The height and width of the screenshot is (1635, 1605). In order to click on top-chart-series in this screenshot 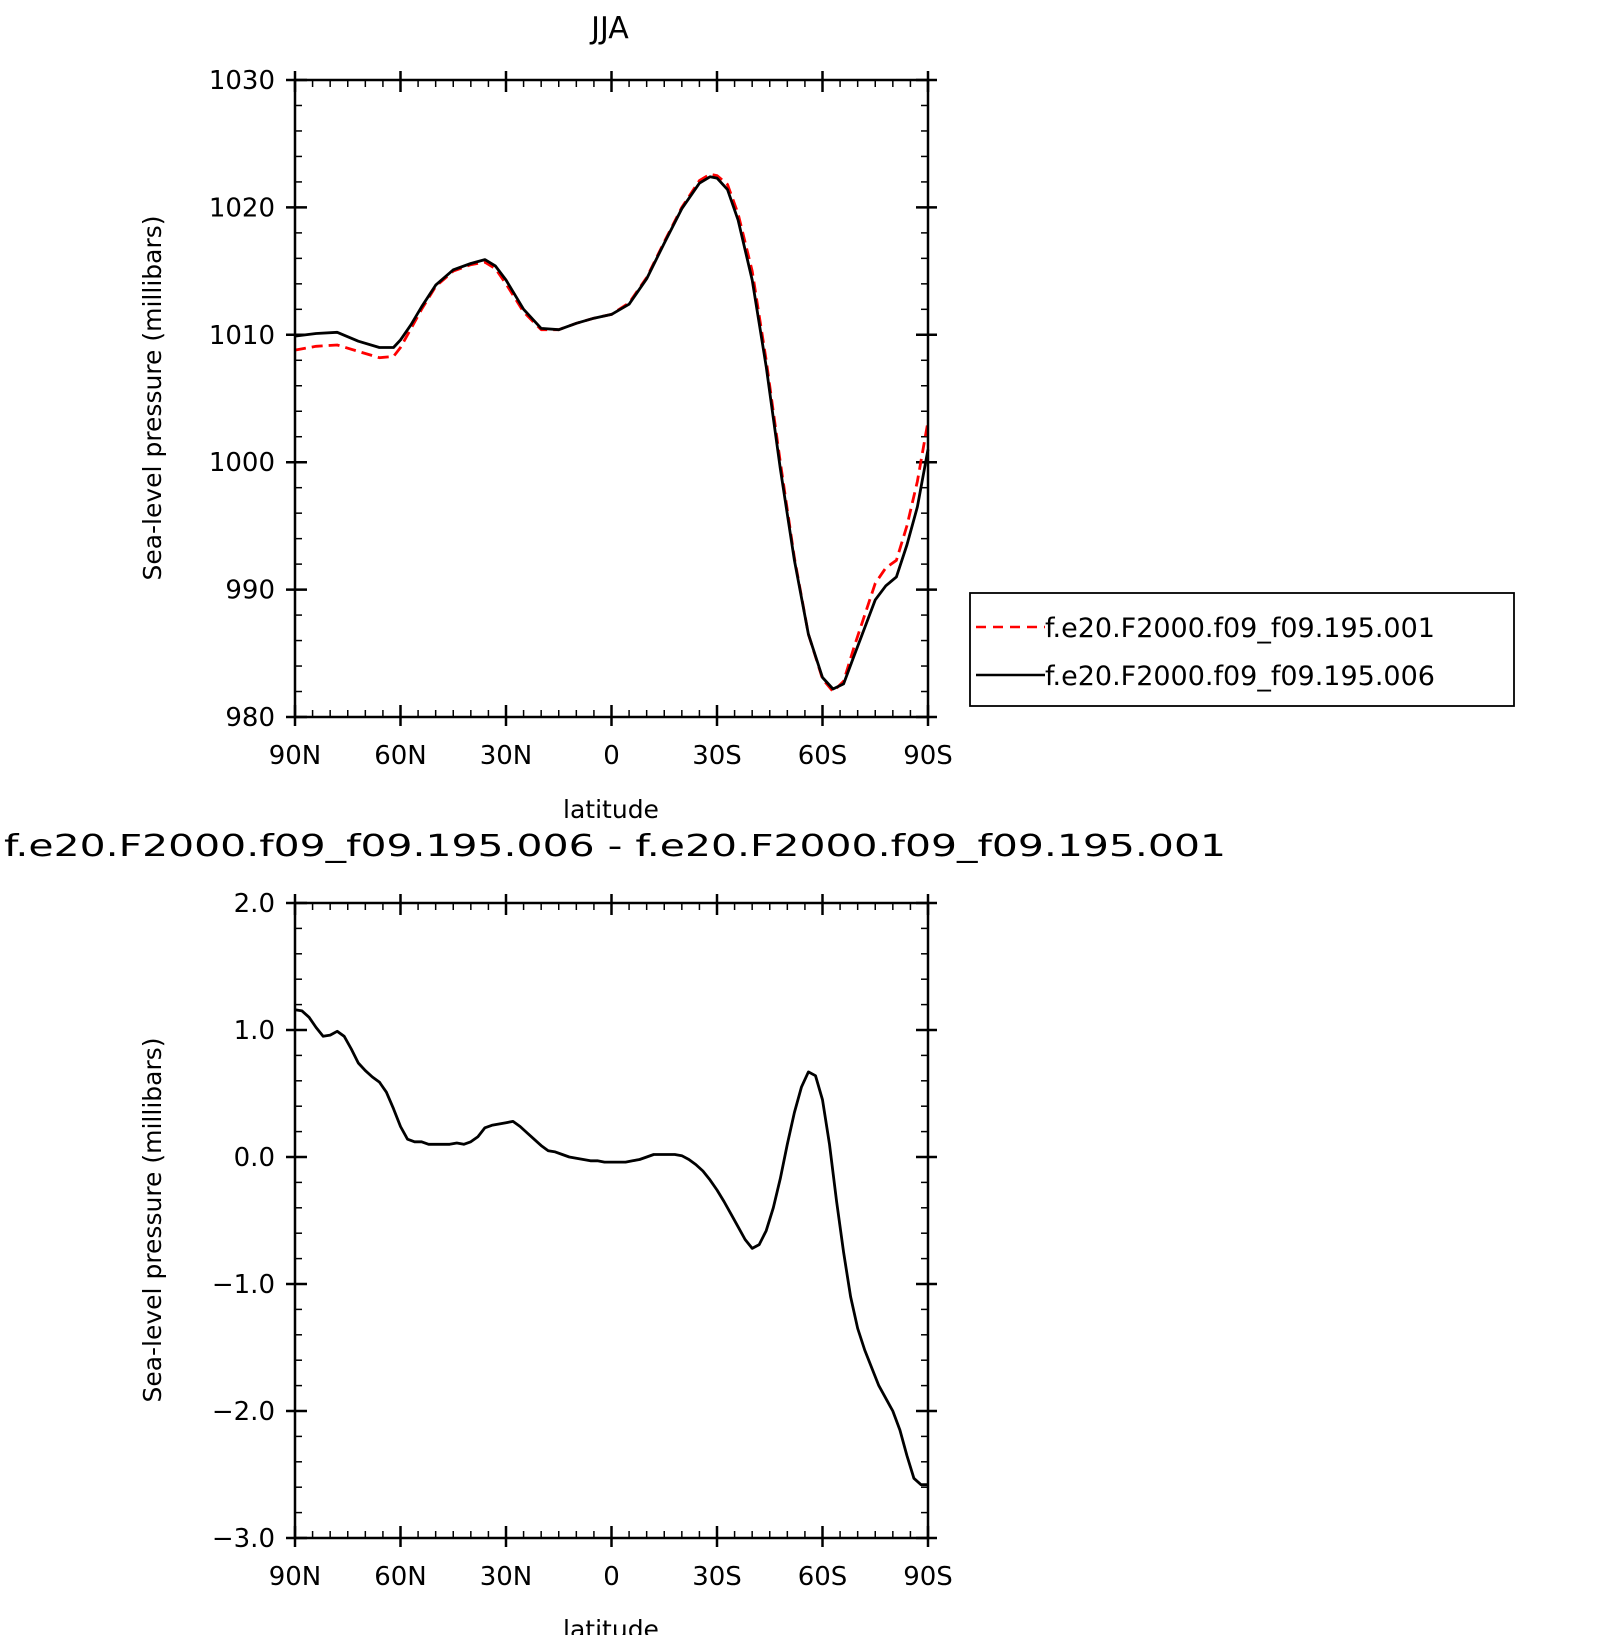, I will do `click(612, 432)`.